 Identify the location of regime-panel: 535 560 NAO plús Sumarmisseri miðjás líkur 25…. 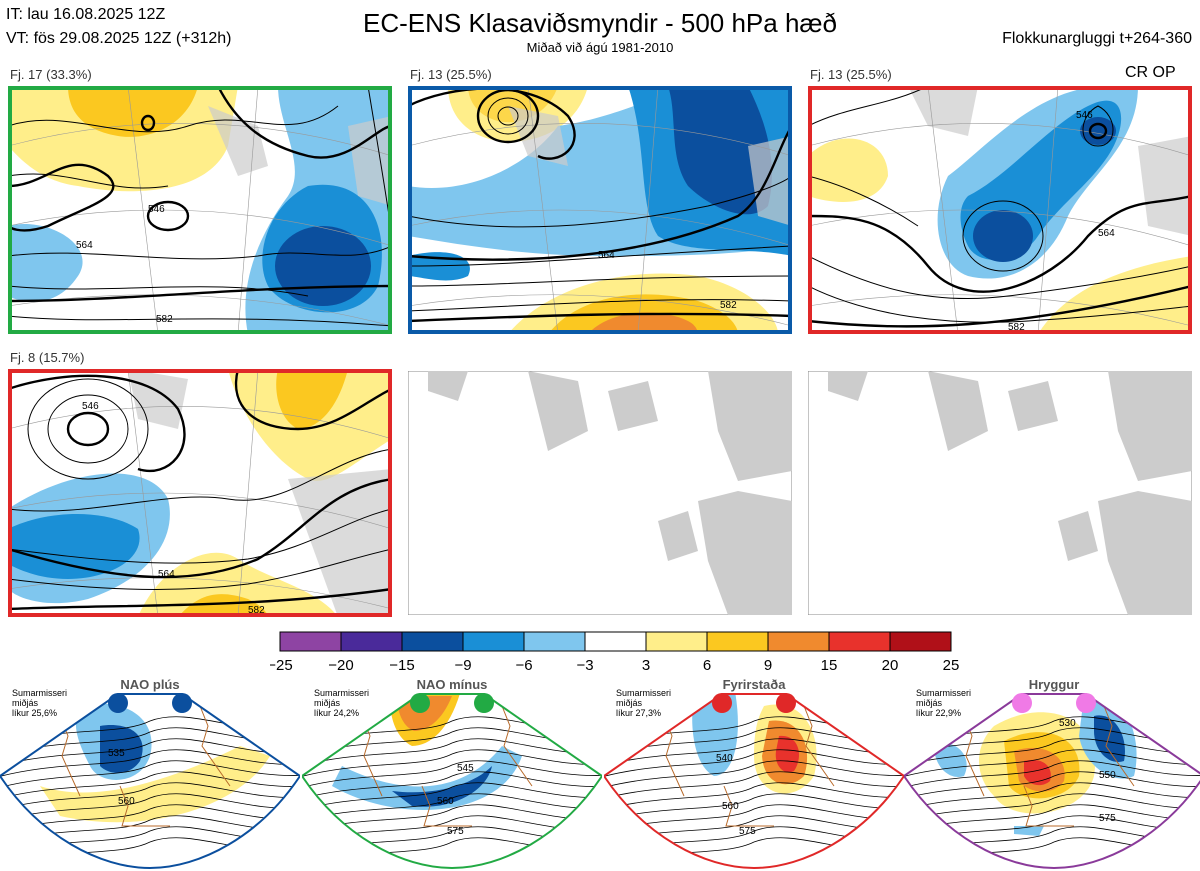
(150, 773).